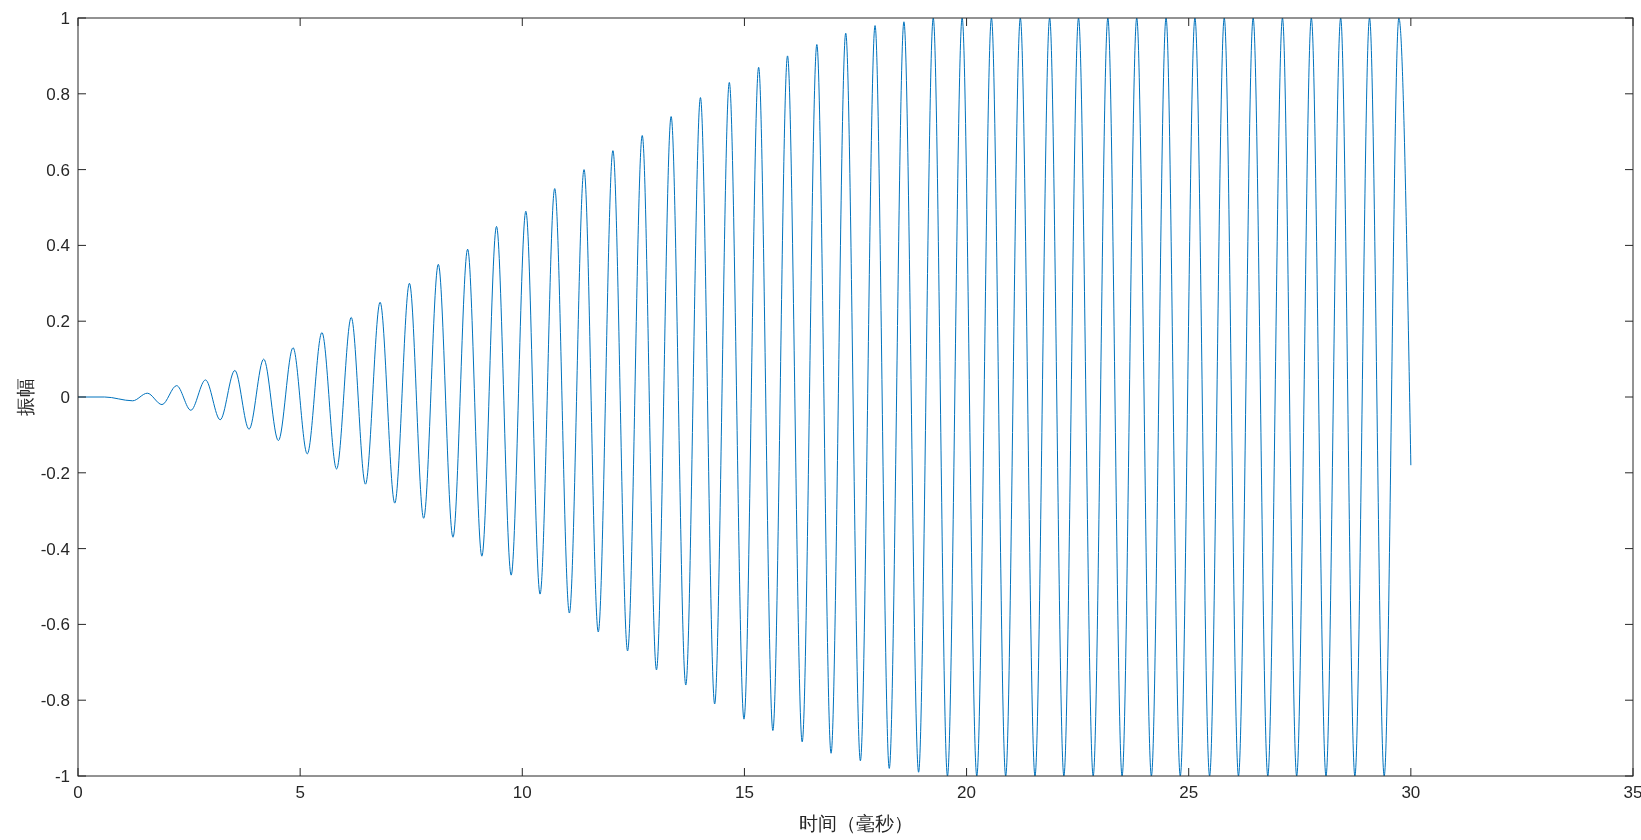 Image resolution: width=1641 pixels, height=840 pixels. I want to click on y-tick-label: -0.8, so click(55, 701).